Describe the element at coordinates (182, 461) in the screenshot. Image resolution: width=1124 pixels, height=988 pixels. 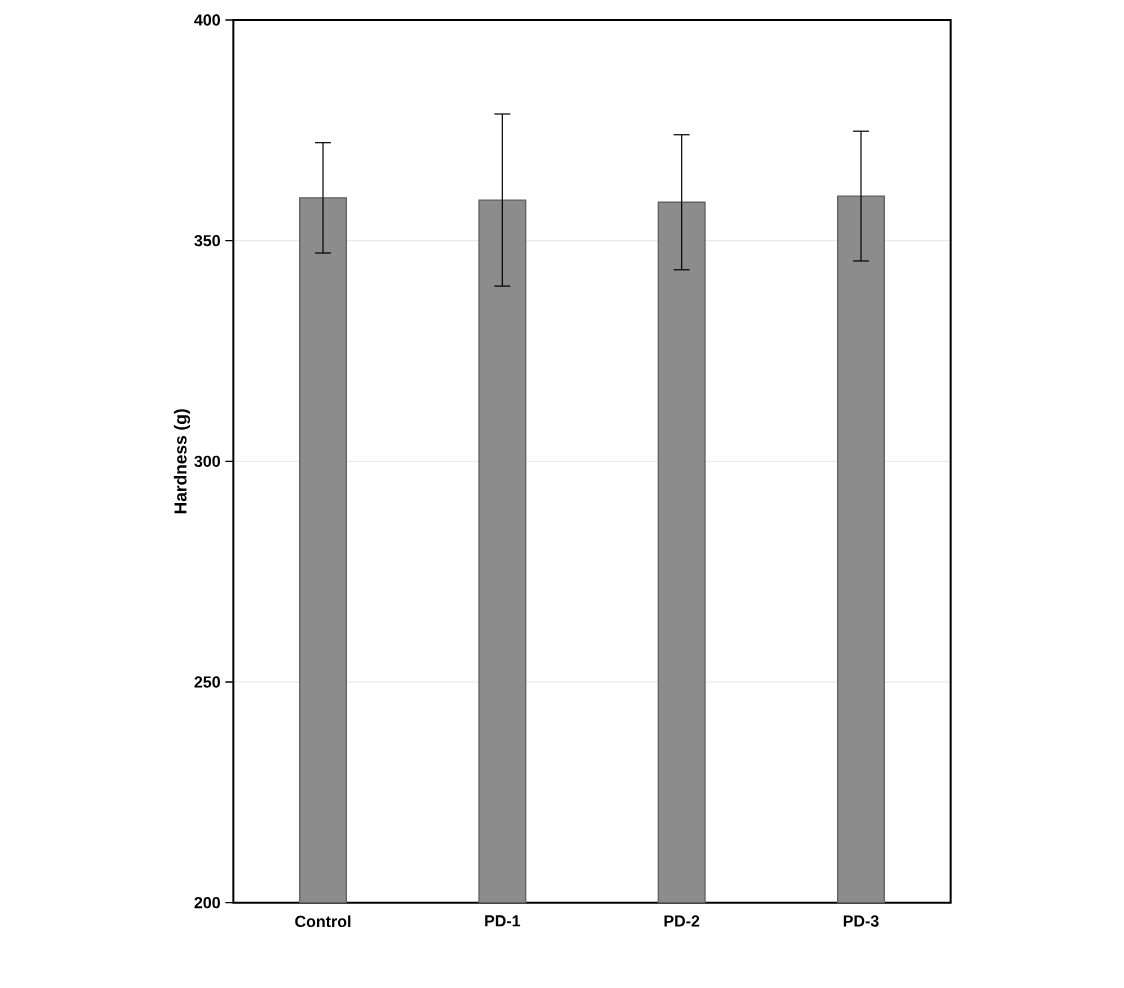
I see `y-axis-title: Hardness (g)` at that location.